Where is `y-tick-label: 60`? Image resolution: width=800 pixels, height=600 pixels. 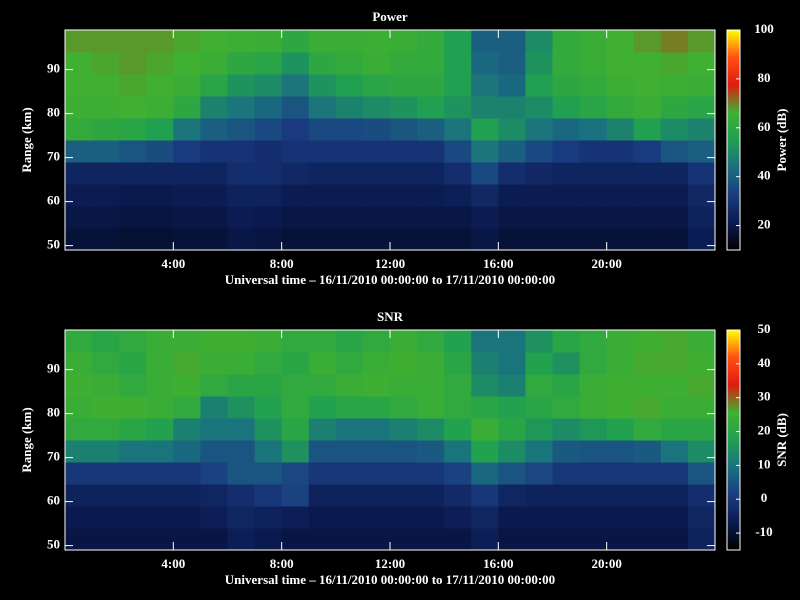 y-tick-label: 60 is located at coordinates (53, 200).